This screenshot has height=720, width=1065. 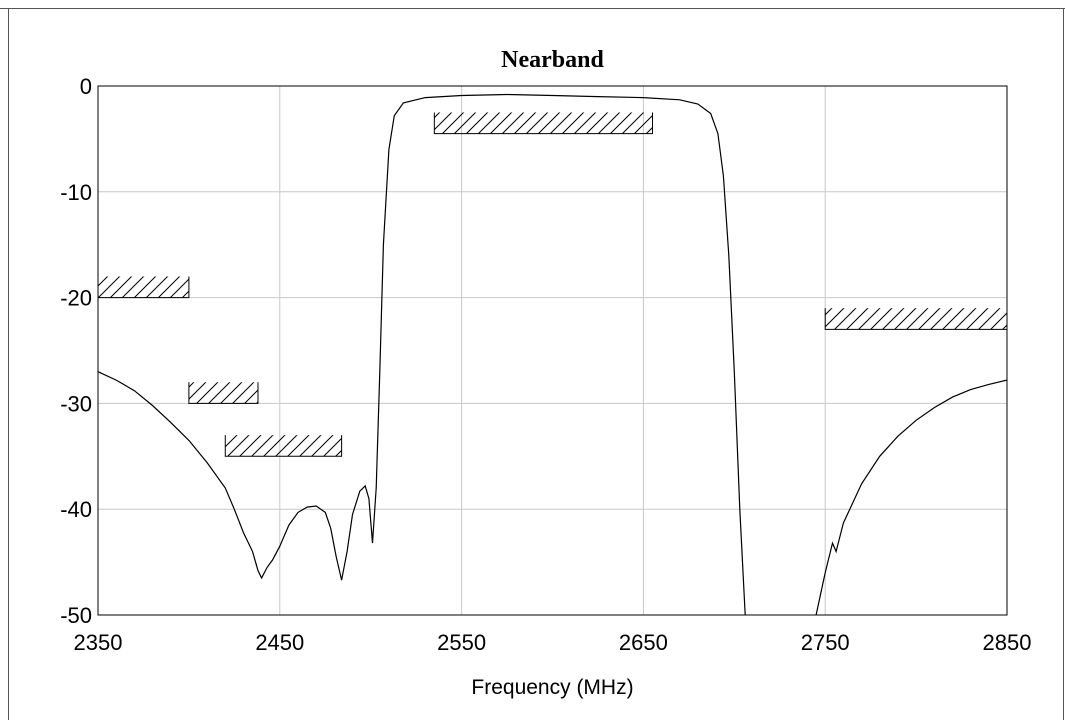 I want to click on frame-top-border, so click(x=532, y=8).